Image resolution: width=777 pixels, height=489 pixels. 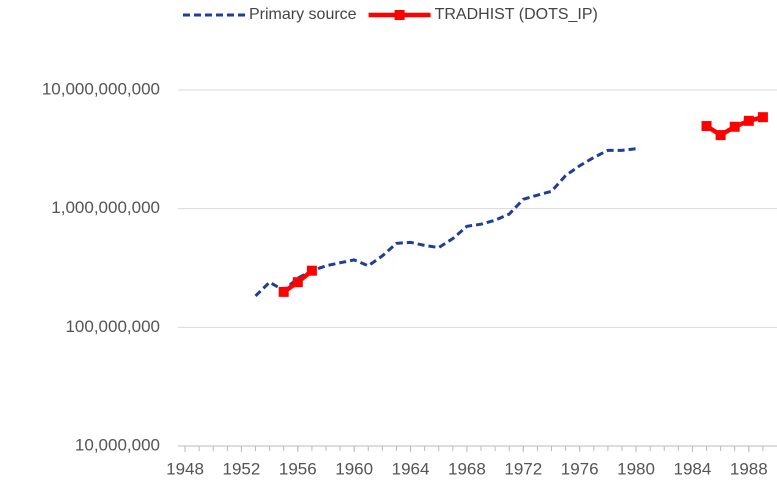 What do you see at coordinates (411, 468) in the screenshot?
I see `x-tick-label: 1964` at bounding box center [411, 468].